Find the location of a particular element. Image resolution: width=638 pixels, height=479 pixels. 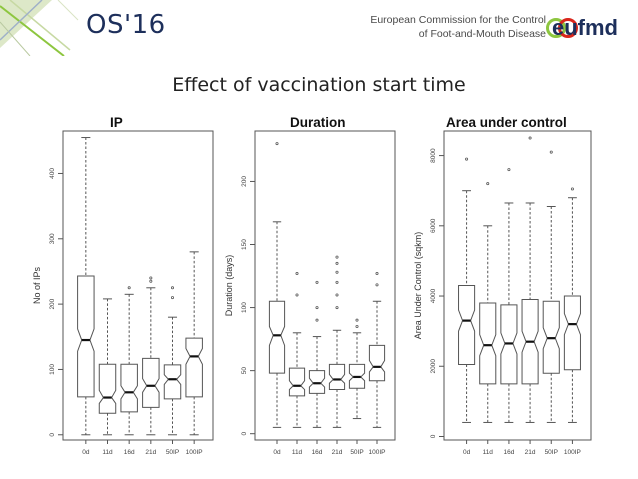

y-tick-label: 300 is located at coordinates (52, 238).